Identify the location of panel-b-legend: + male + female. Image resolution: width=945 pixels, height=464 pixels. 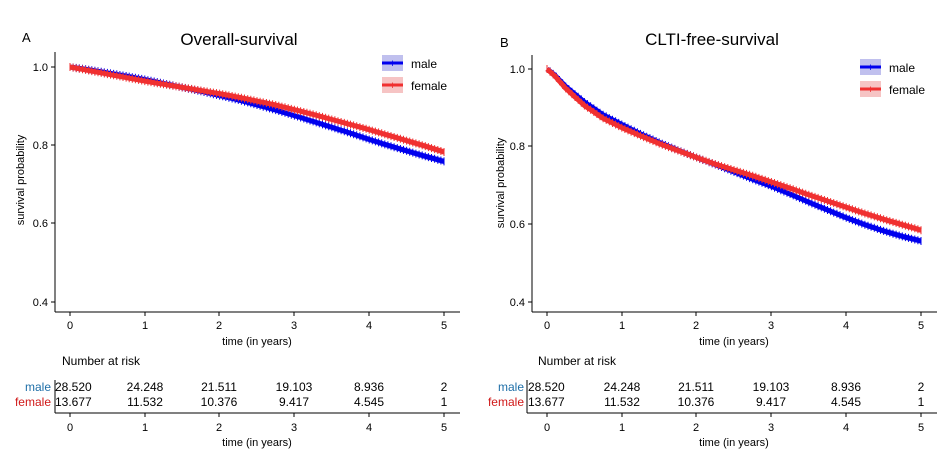
(892, 78).